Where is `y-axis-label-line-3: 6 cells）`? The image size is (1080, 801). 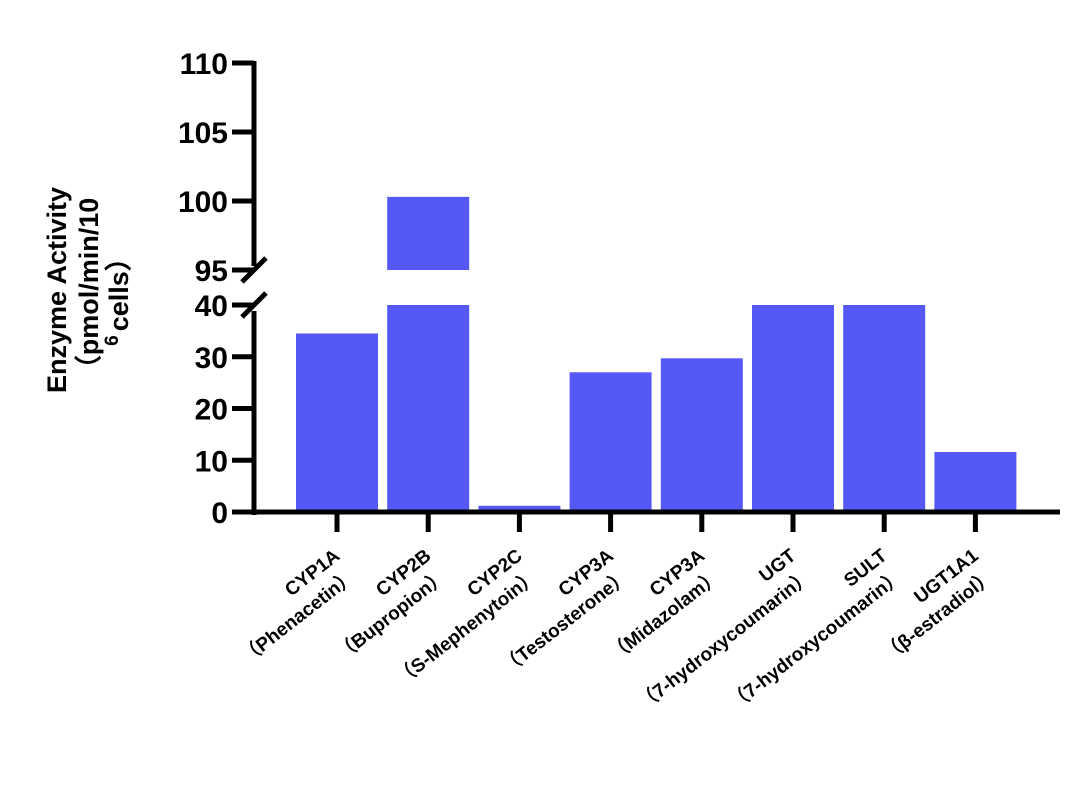
y-axis-label-line-3: 6 cells） is located at coordinates (118, 295).